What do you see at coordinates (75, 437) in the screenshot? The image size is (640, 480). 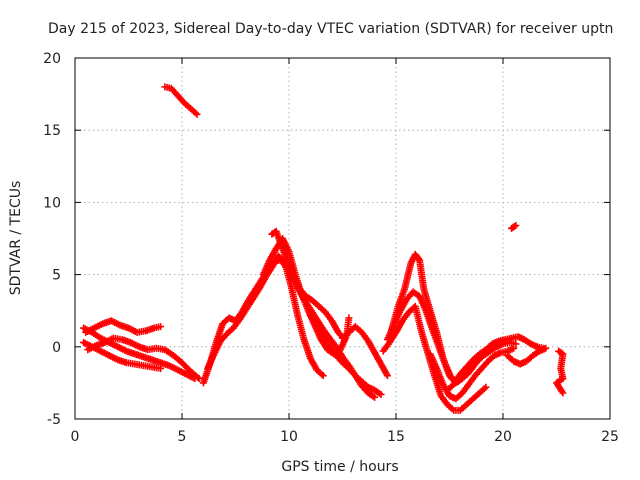 I see `x-tick-label: 0` at bounding box center [75, 437].